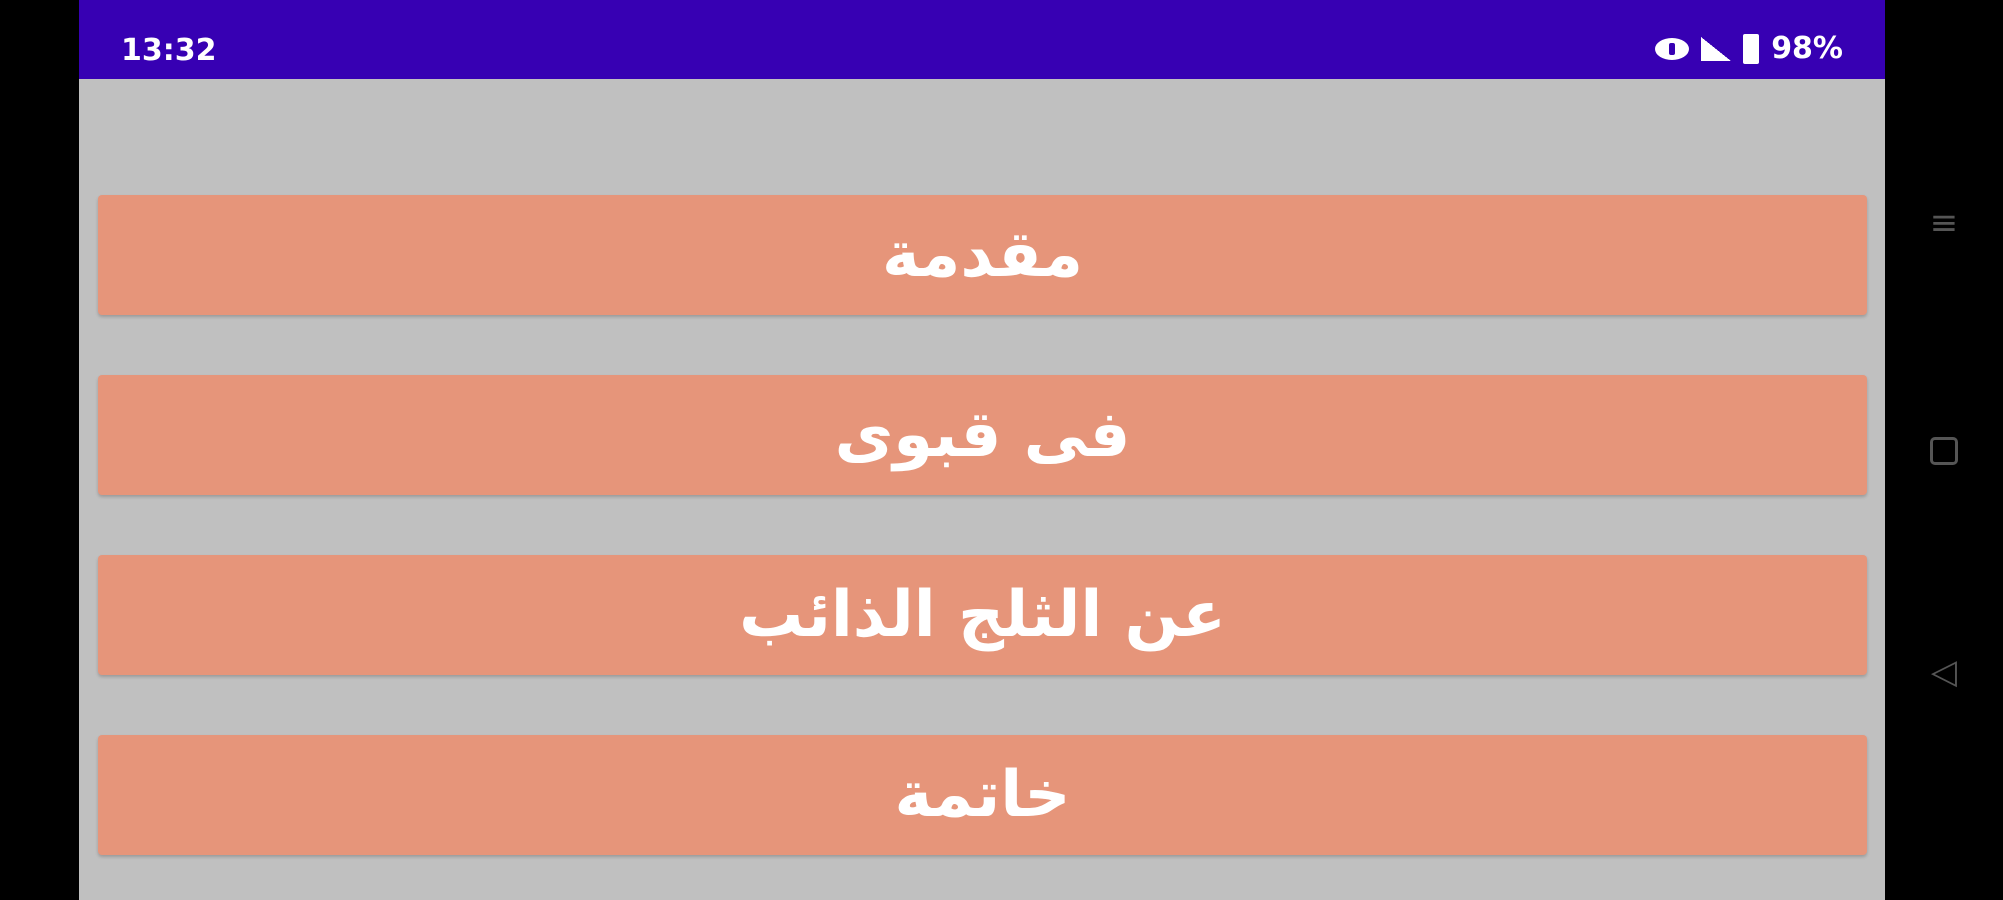 The height and width of the screenshot is (900, 2003). Describe the element at coordinates (1807, 48) in the screenshot. I see `battery-percent: 98%` at that location.